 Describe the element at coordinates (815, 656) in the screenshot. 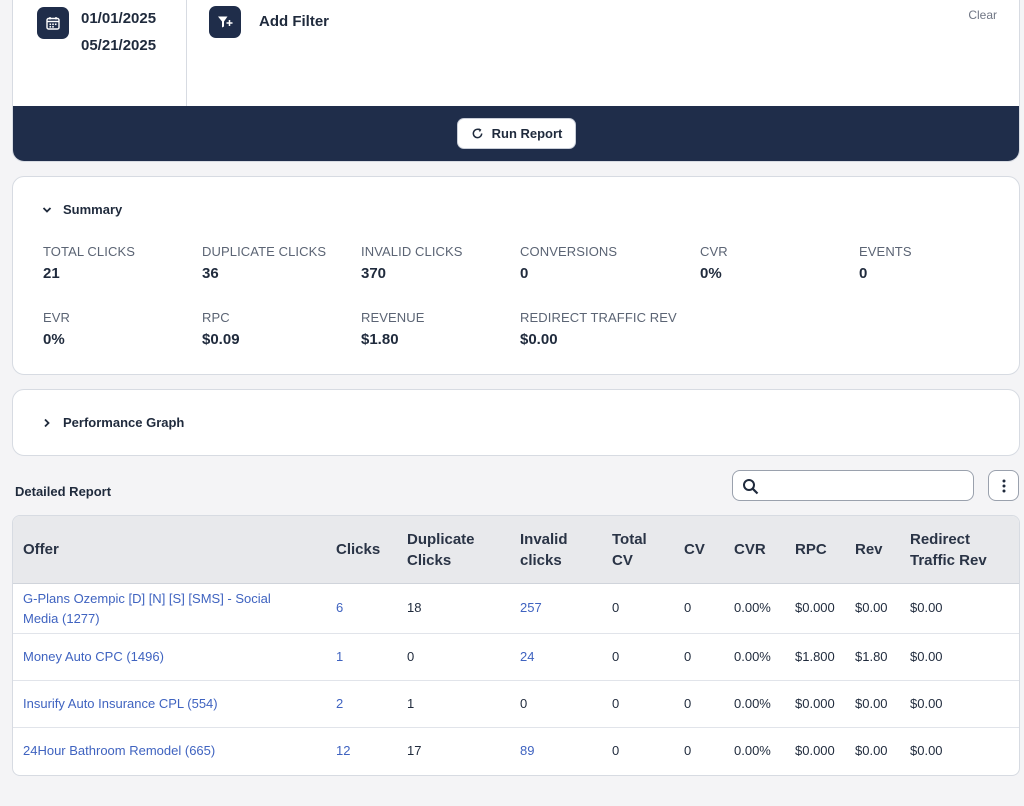

I see `rpc-cell: $1.800` at that location.